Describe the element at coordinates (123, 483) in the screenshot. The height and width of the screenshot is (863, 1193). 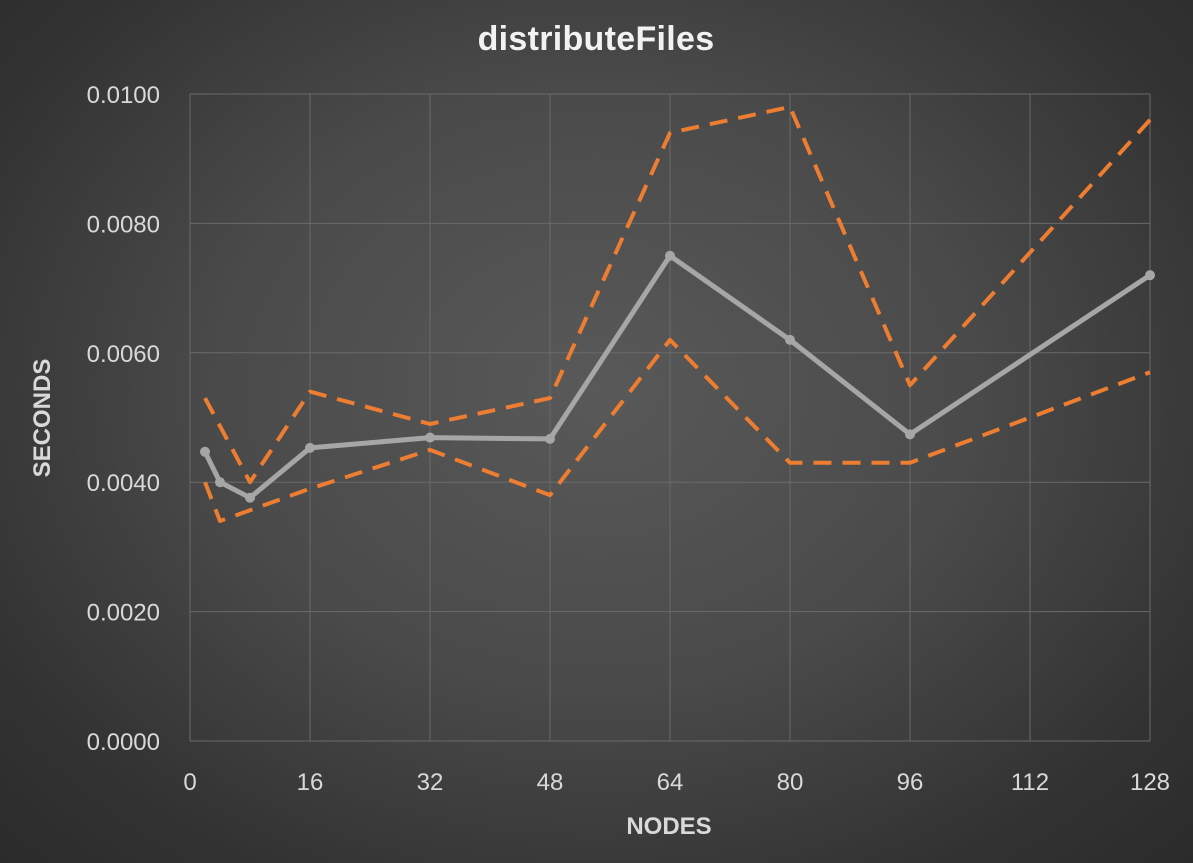
I see `y-tick-label: 0.0040` at that location.